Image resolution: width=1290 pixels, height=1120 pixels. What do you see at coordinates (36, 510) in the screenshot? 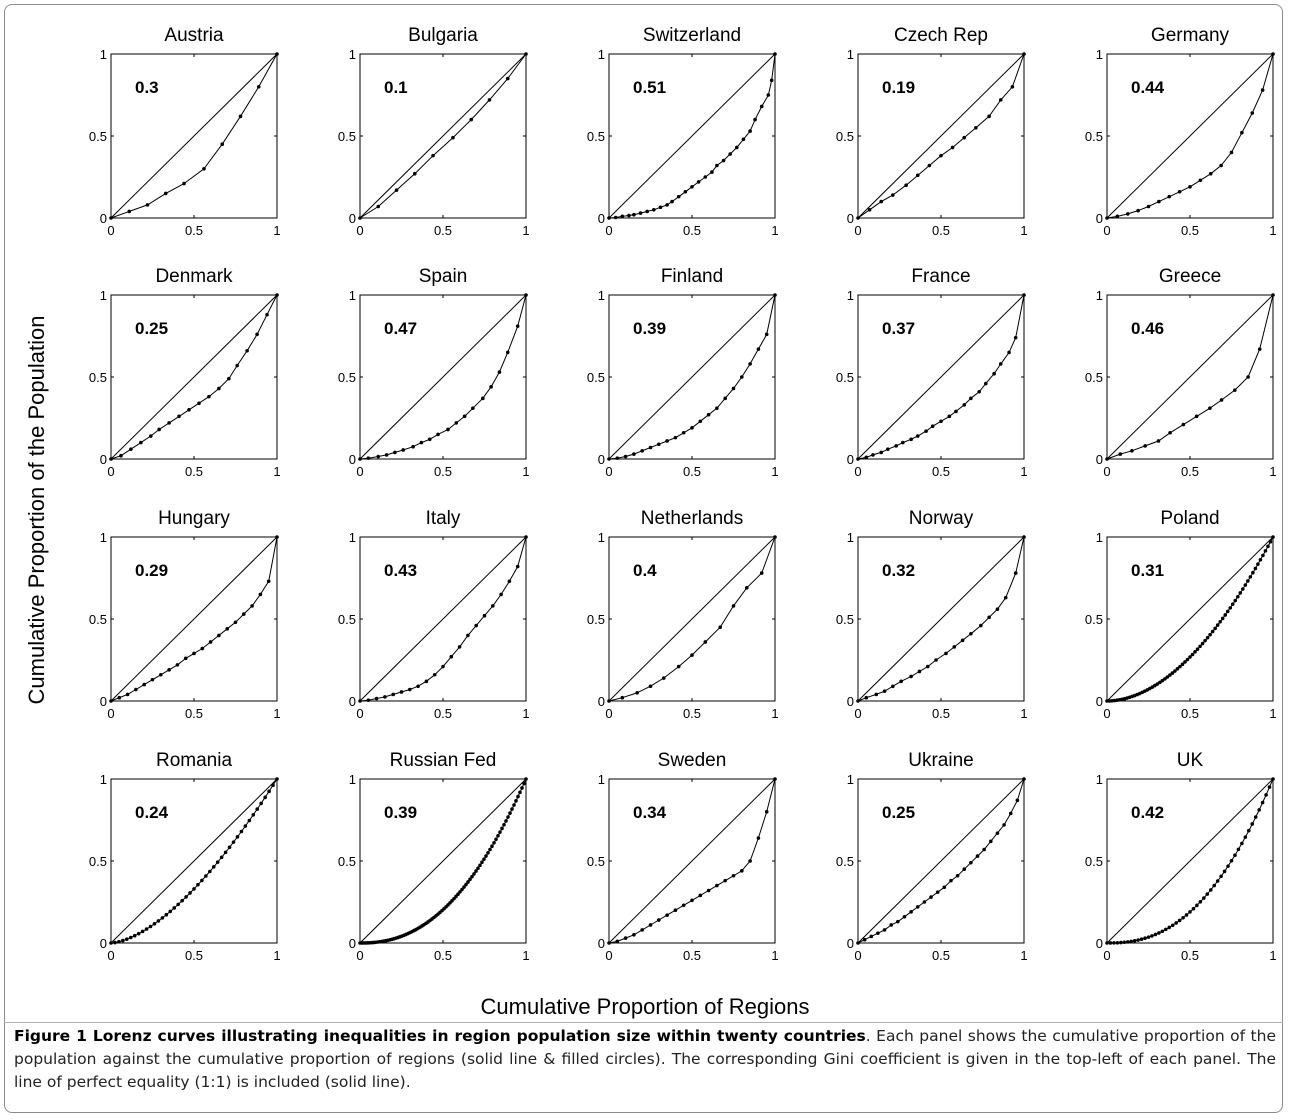
I see `y-axis-label: Cumulative Proportion of the Population` at bounding box center [36, 510].